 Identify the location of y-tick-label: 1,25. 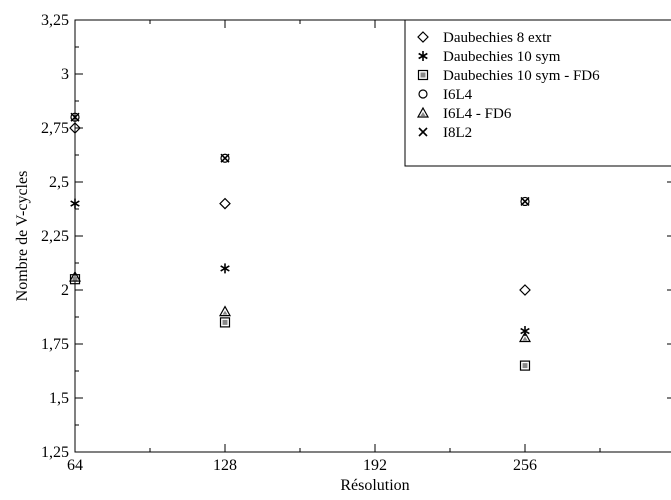
(55, 452).